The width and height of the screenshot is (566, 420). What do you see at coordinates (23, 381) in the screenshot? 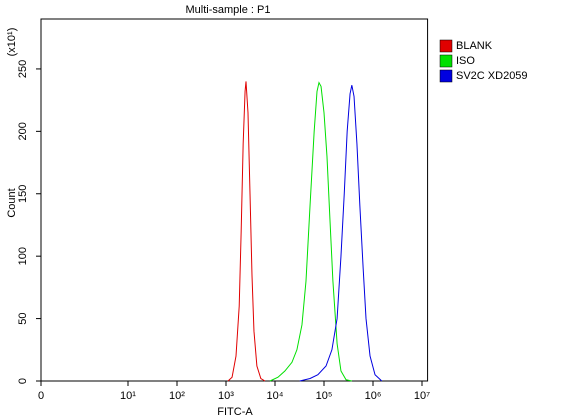
I see `y-tick-label: 0` at bounding box center [23, 381].